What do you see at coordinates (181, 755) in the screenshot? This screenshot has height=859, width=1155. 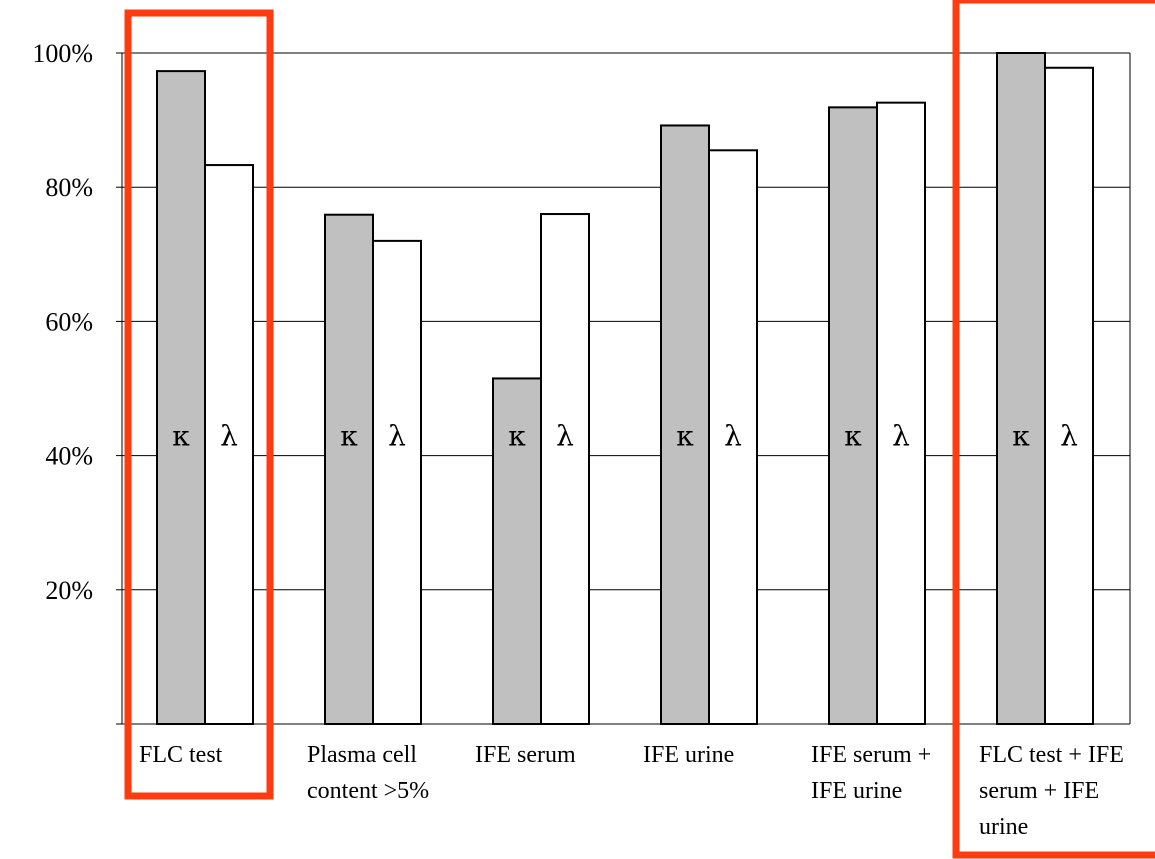 I see `category-label: FLC test` at bounding box center [181, 755].